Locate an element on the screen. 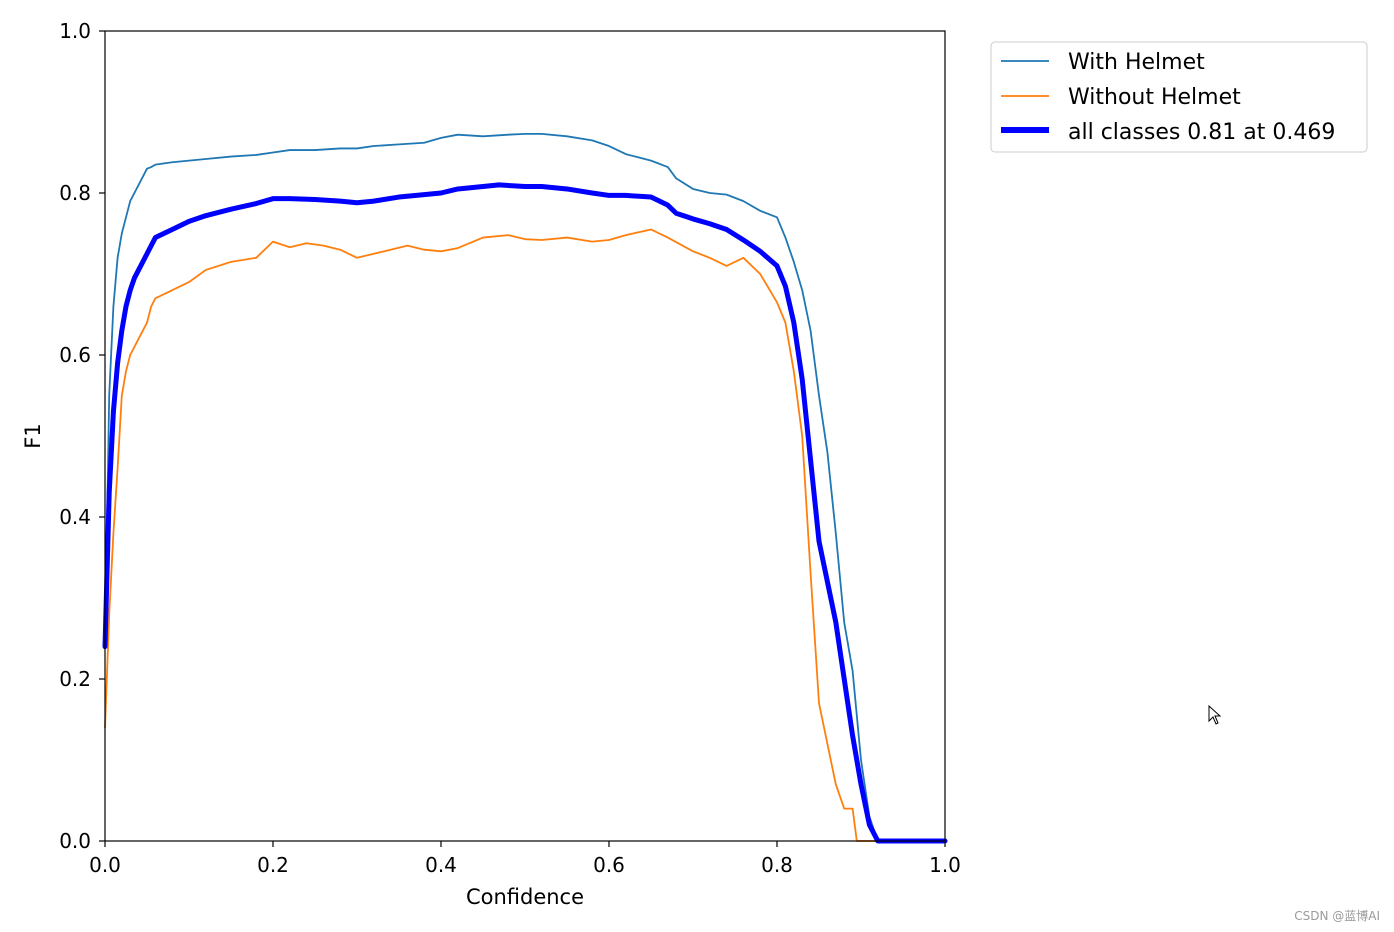 This screenshot has height=932, width=1394. x-tick-label: 0.2 is located at coordinates (273, 865).